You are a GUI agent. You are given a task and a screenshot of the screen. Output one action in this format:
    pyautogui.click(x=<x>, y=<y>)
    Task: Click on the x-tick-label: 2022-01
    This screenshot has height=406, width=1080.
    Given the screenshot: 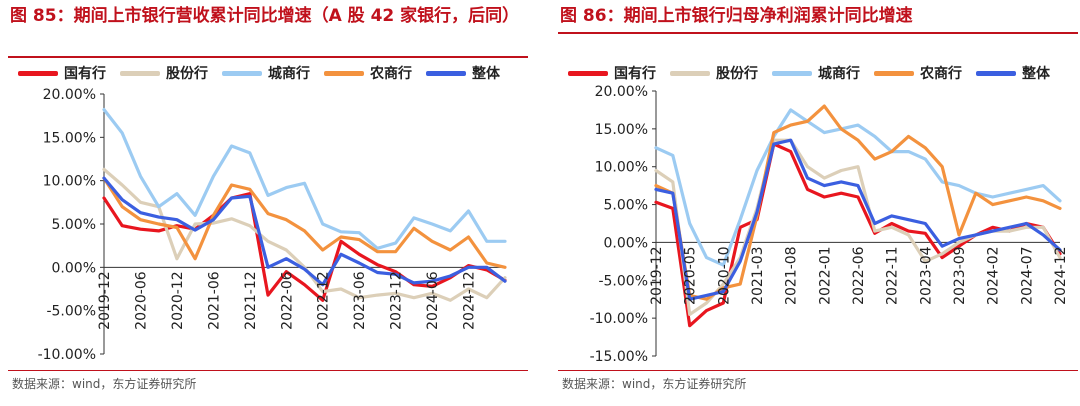 What is the action you would take?
    pyautogui.click(x=825, y=275)
    